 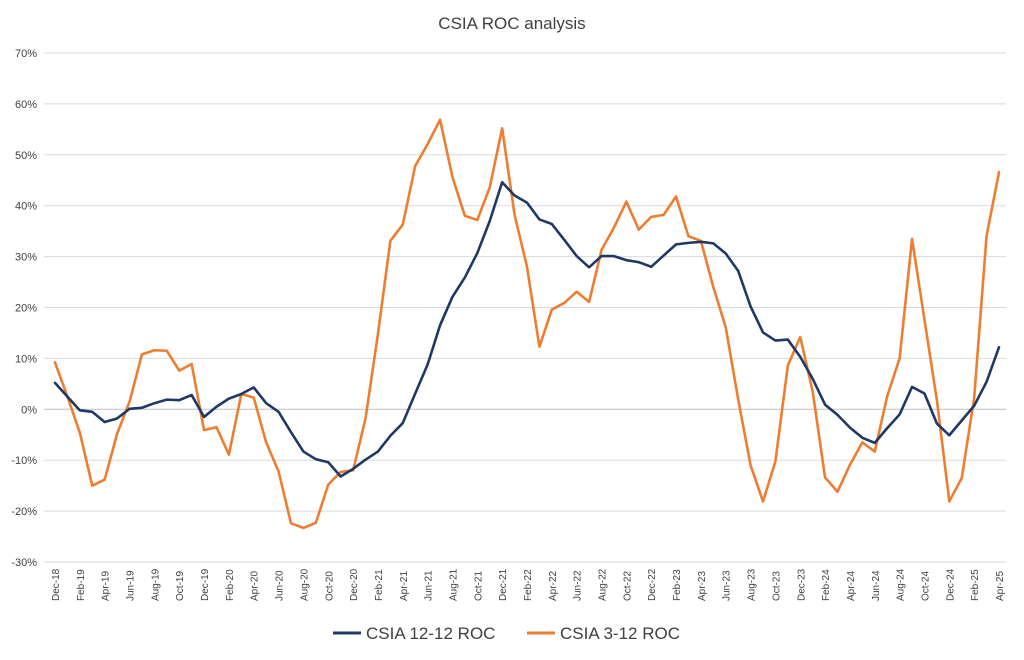 What do you see at coordinates (26, 54) in the screenshot?
I see `y-tick-label: 70%` at bounding box center [26, 54].